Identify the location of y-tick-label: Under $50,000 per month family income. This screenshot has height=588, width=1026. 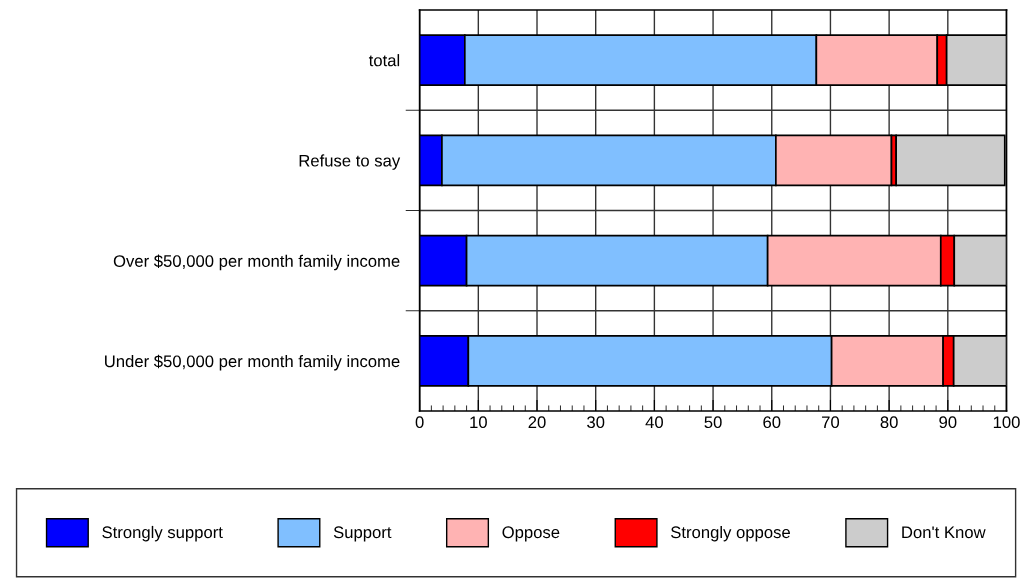
(252, 362).